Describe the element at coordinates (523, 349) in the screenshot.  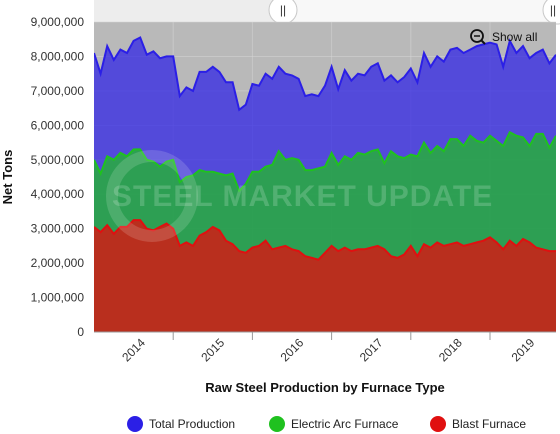
I see `x-tick-label: 2019` at that location.